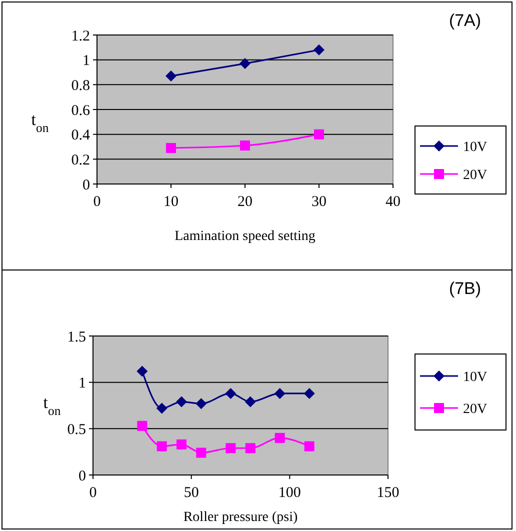  I want to click on x-tick-label: 50, so click(191, 493).